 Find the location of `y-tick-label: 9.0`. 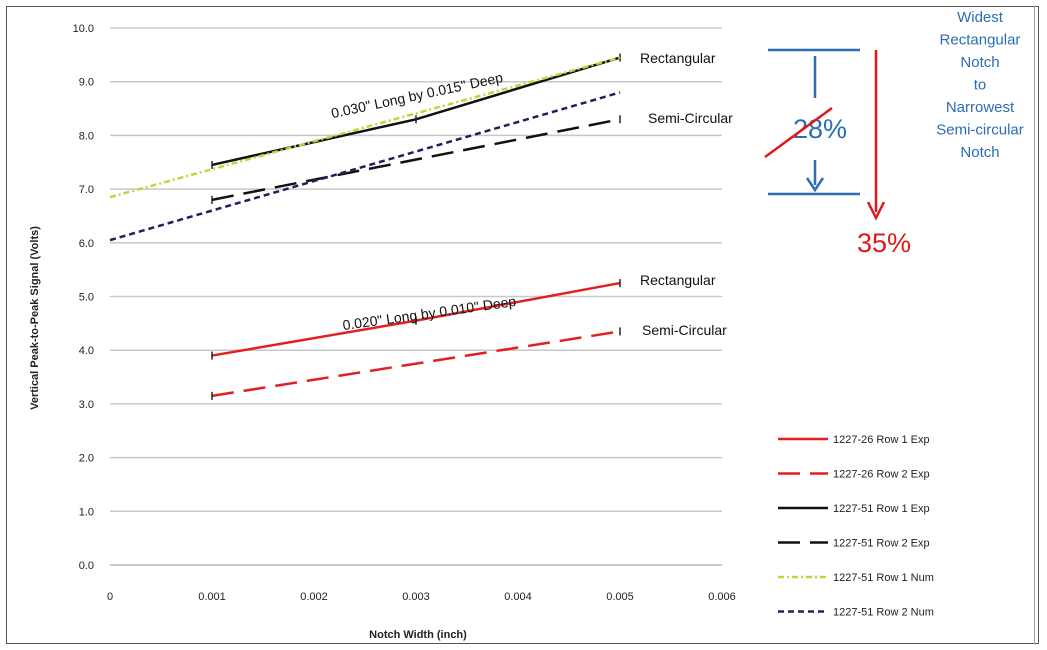

y-tick-label: 9.0 is located at coordinates (86, 83).